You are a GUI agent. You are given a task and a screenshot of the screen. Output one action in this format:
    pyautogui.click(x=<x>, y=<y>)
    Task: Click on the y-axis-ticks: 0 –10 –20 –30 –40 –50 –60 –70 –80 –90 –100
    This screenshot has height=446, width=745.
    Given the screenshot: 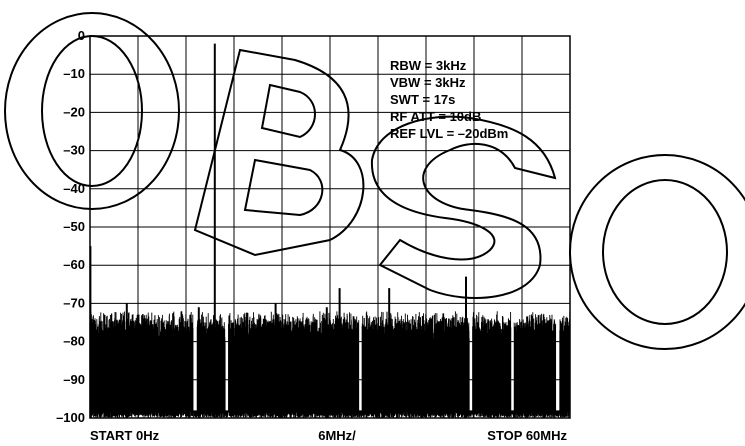 What is the action you would take?
    pyautogui.click(x=70, y=226)
    